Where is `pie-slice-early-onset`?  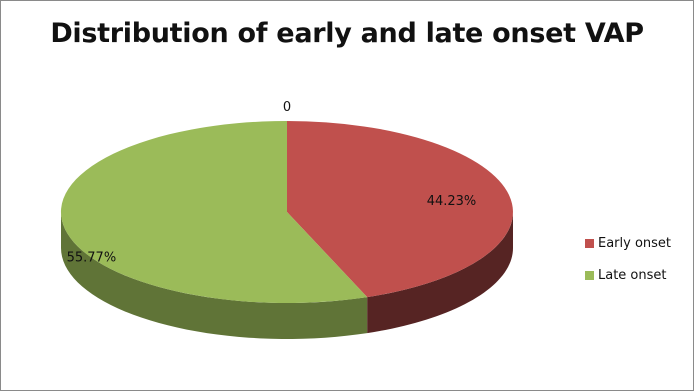
pie-slice-early-onset is located at coordinates (400, 209).